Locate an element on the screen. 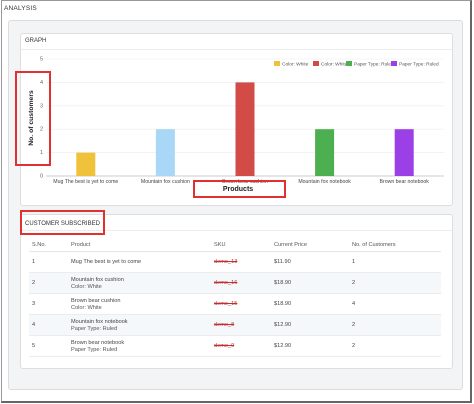 The height and width of the screenshot is (404, 474). x-tick-label: Mountain fox notebook is located at coordinates (324, 182).